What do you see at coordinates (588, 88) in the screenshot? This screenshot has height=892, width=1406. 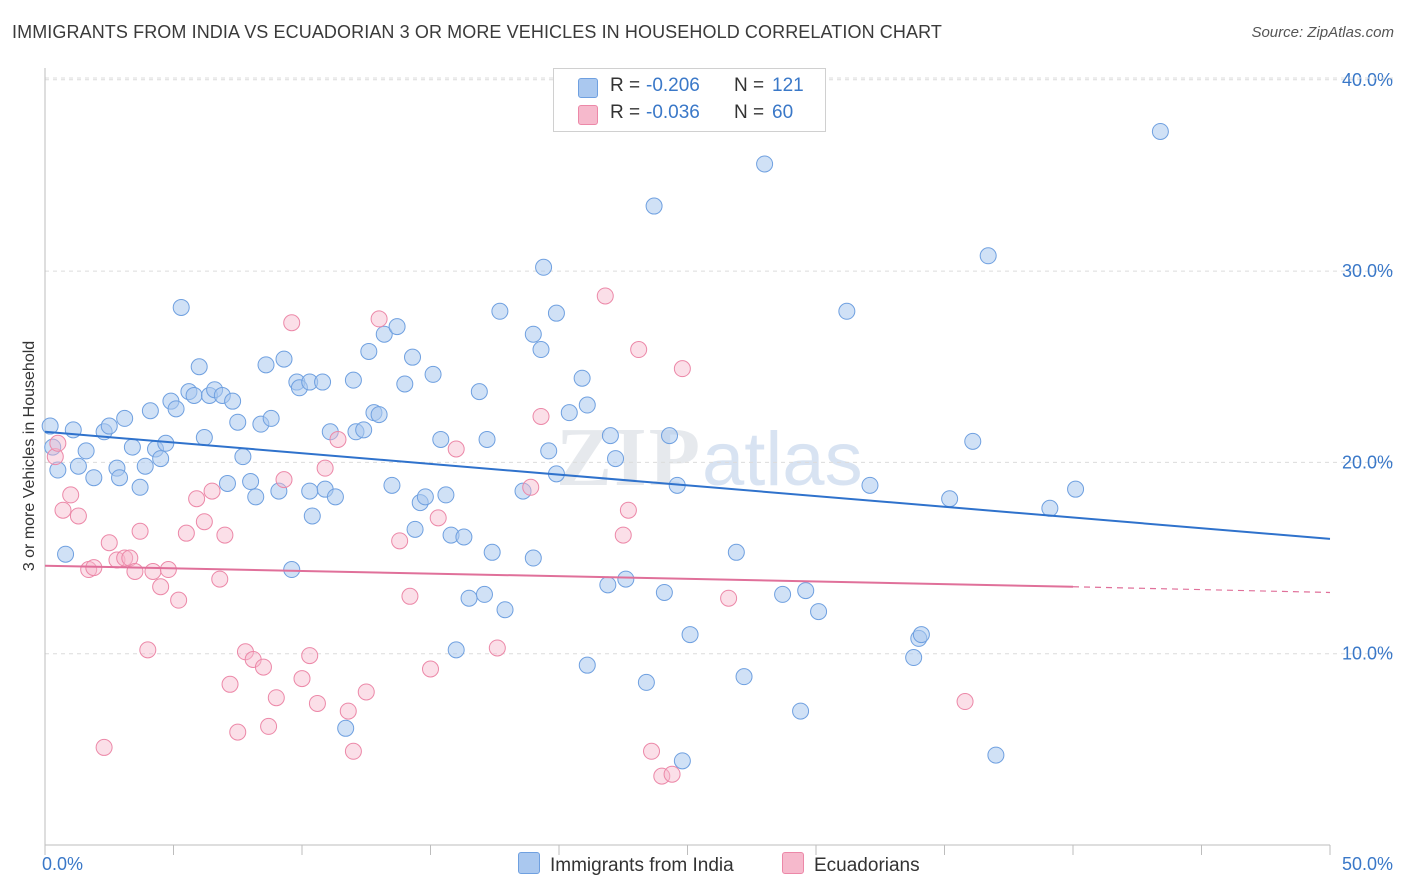 I see `legend-swatch-india` at bounding box center [588, 88].